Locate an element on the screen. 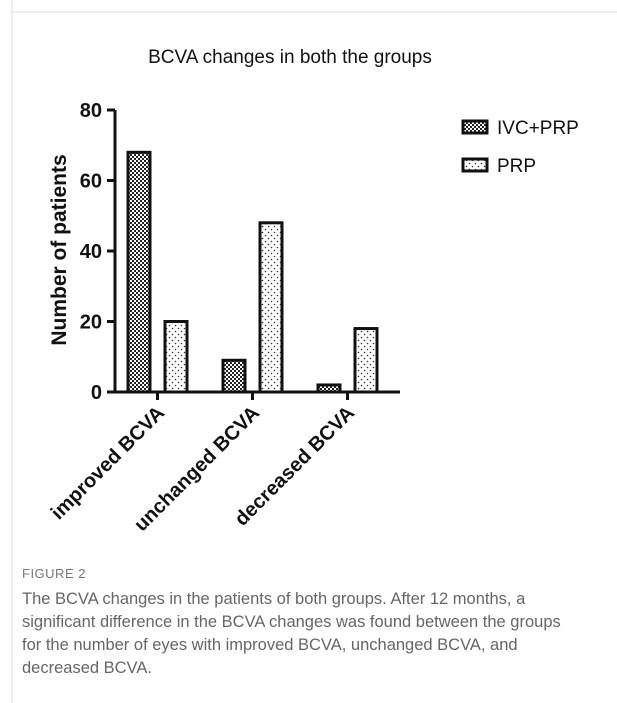  chart-title: BCVA changes in both the groups is located at coordinates (290, 57).